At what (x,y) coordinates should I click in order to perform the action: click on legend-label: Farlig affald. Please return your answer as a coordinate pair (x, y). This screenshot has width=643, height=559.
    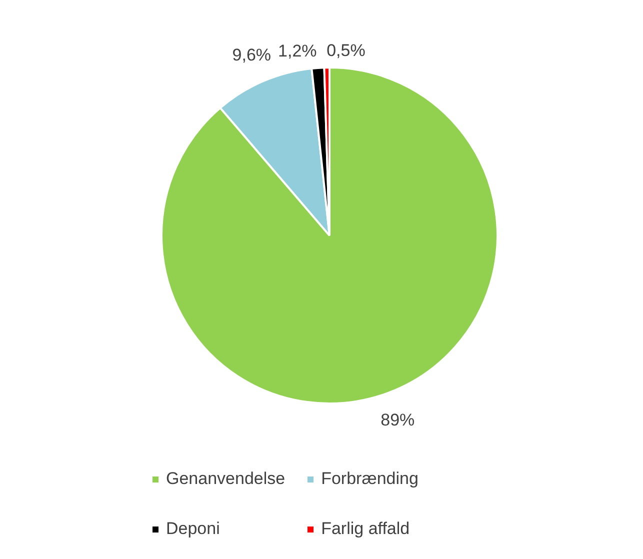
    Looking at the image, I should click on (365, 529).